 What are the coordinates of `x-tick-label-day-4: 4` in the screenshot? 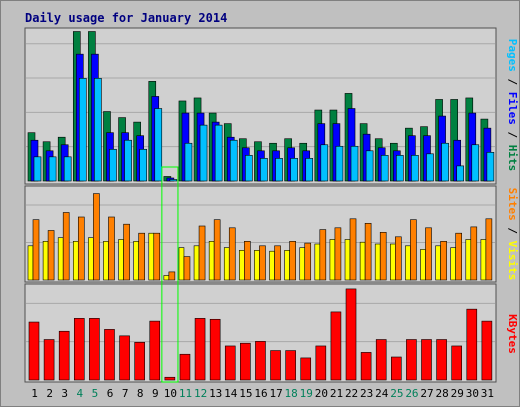 It's located at (80, 393).